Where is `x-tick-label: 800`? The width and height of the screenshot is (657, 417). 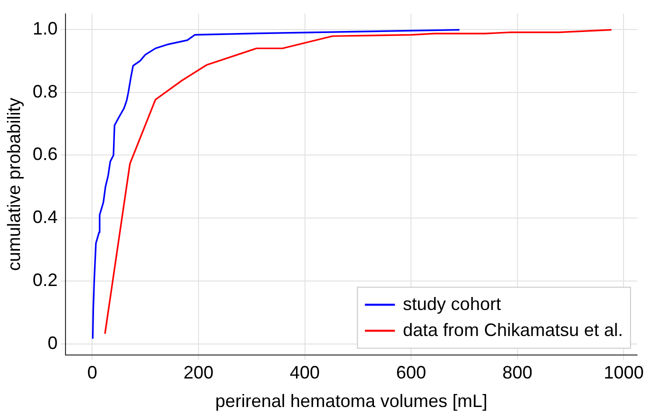
x-tick-label: 800 is located at coordinates (517, 372).